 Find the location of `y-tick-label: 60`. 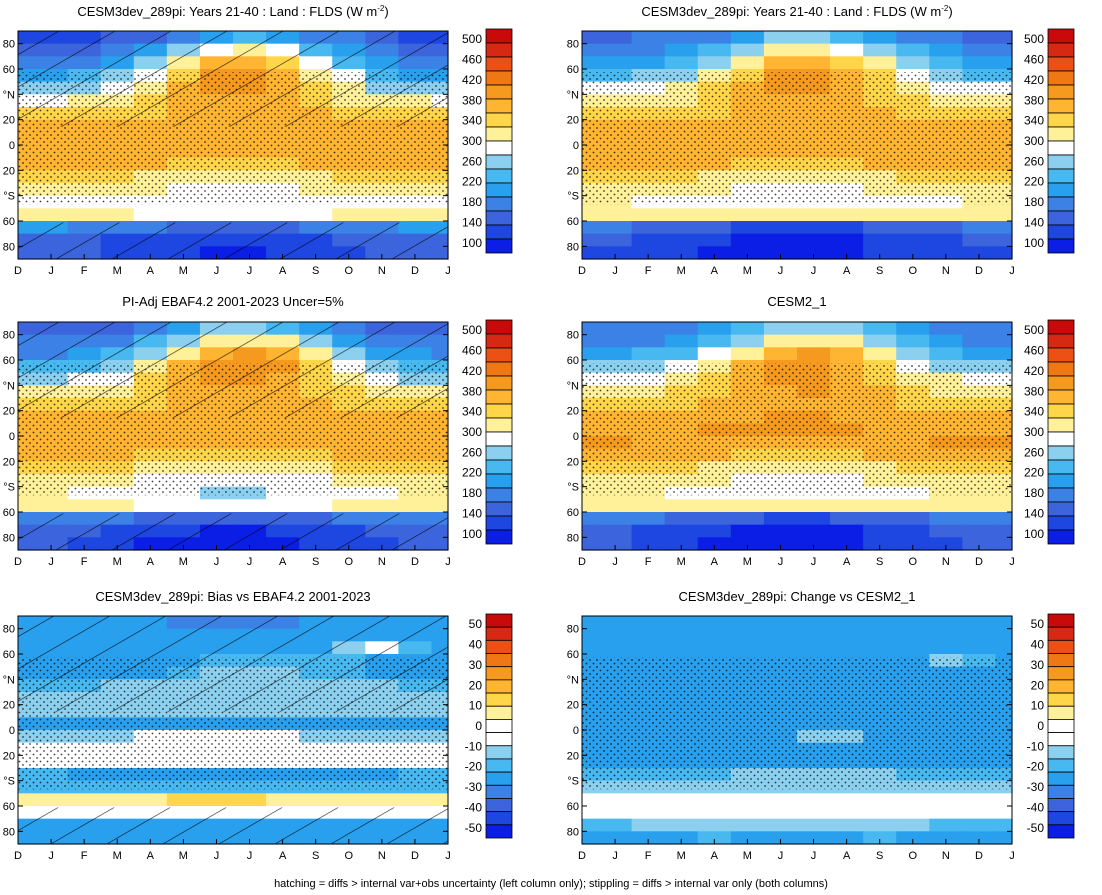

y-tick-label: 60 is located at coordinates (9, 513).